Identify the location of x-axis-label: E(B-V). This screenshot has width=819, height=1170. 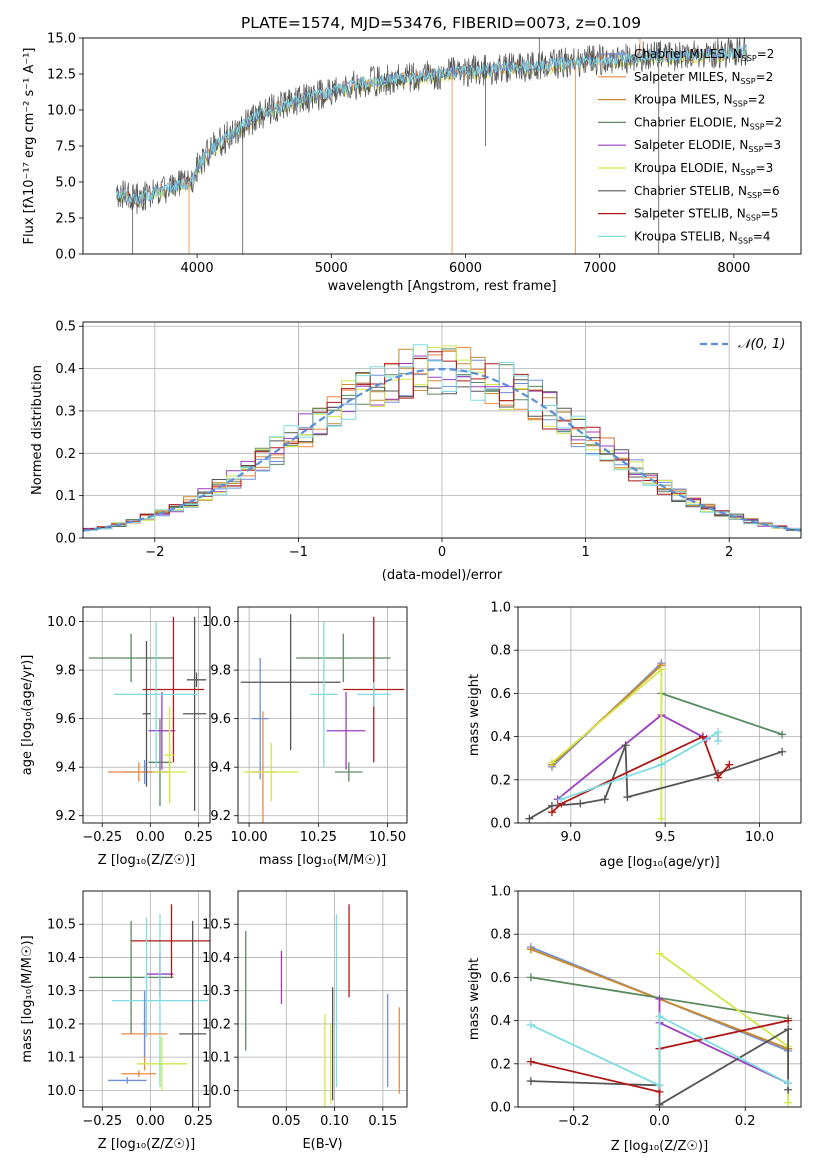
(322, 1144).